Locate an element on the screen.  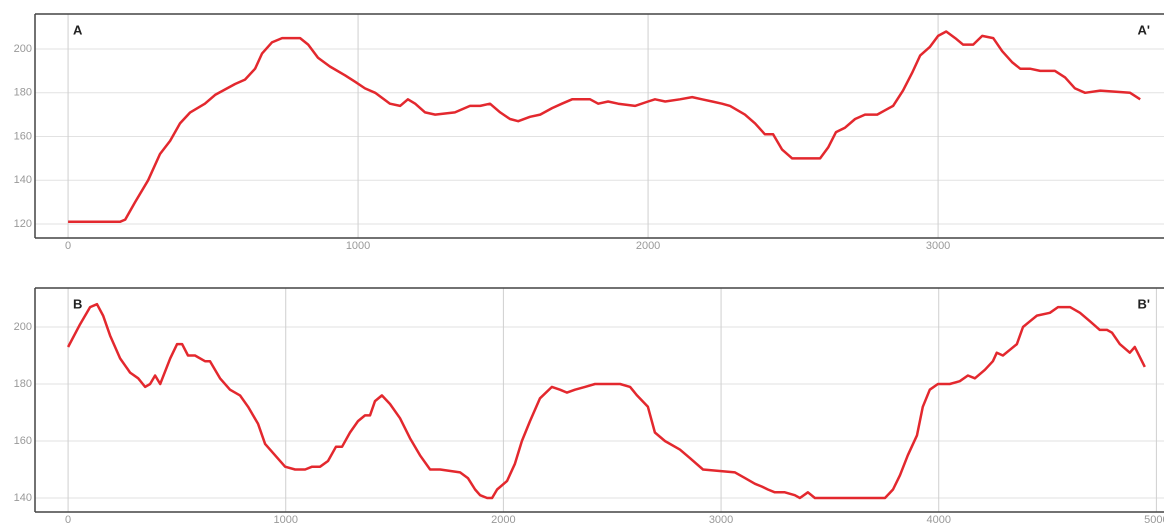
annotation: A' is located at coordinates (1144, 29).